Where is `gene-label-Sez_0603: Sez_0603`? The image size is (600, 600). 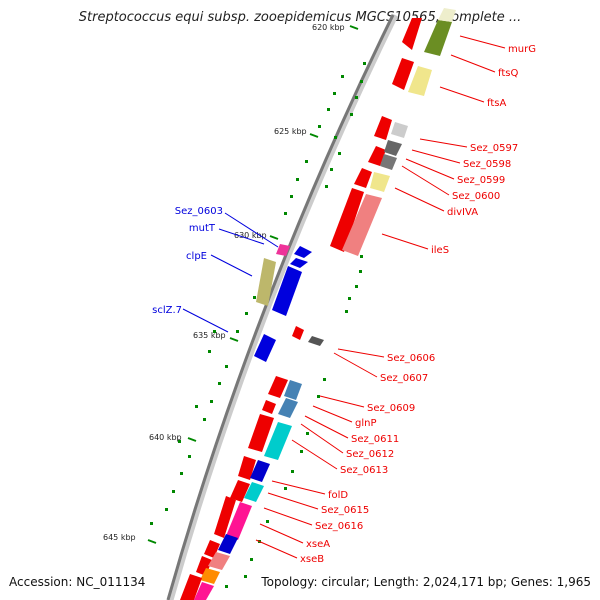 gene-label-Sez_0603: Sez_0603 is located at coordinates (199, 211).